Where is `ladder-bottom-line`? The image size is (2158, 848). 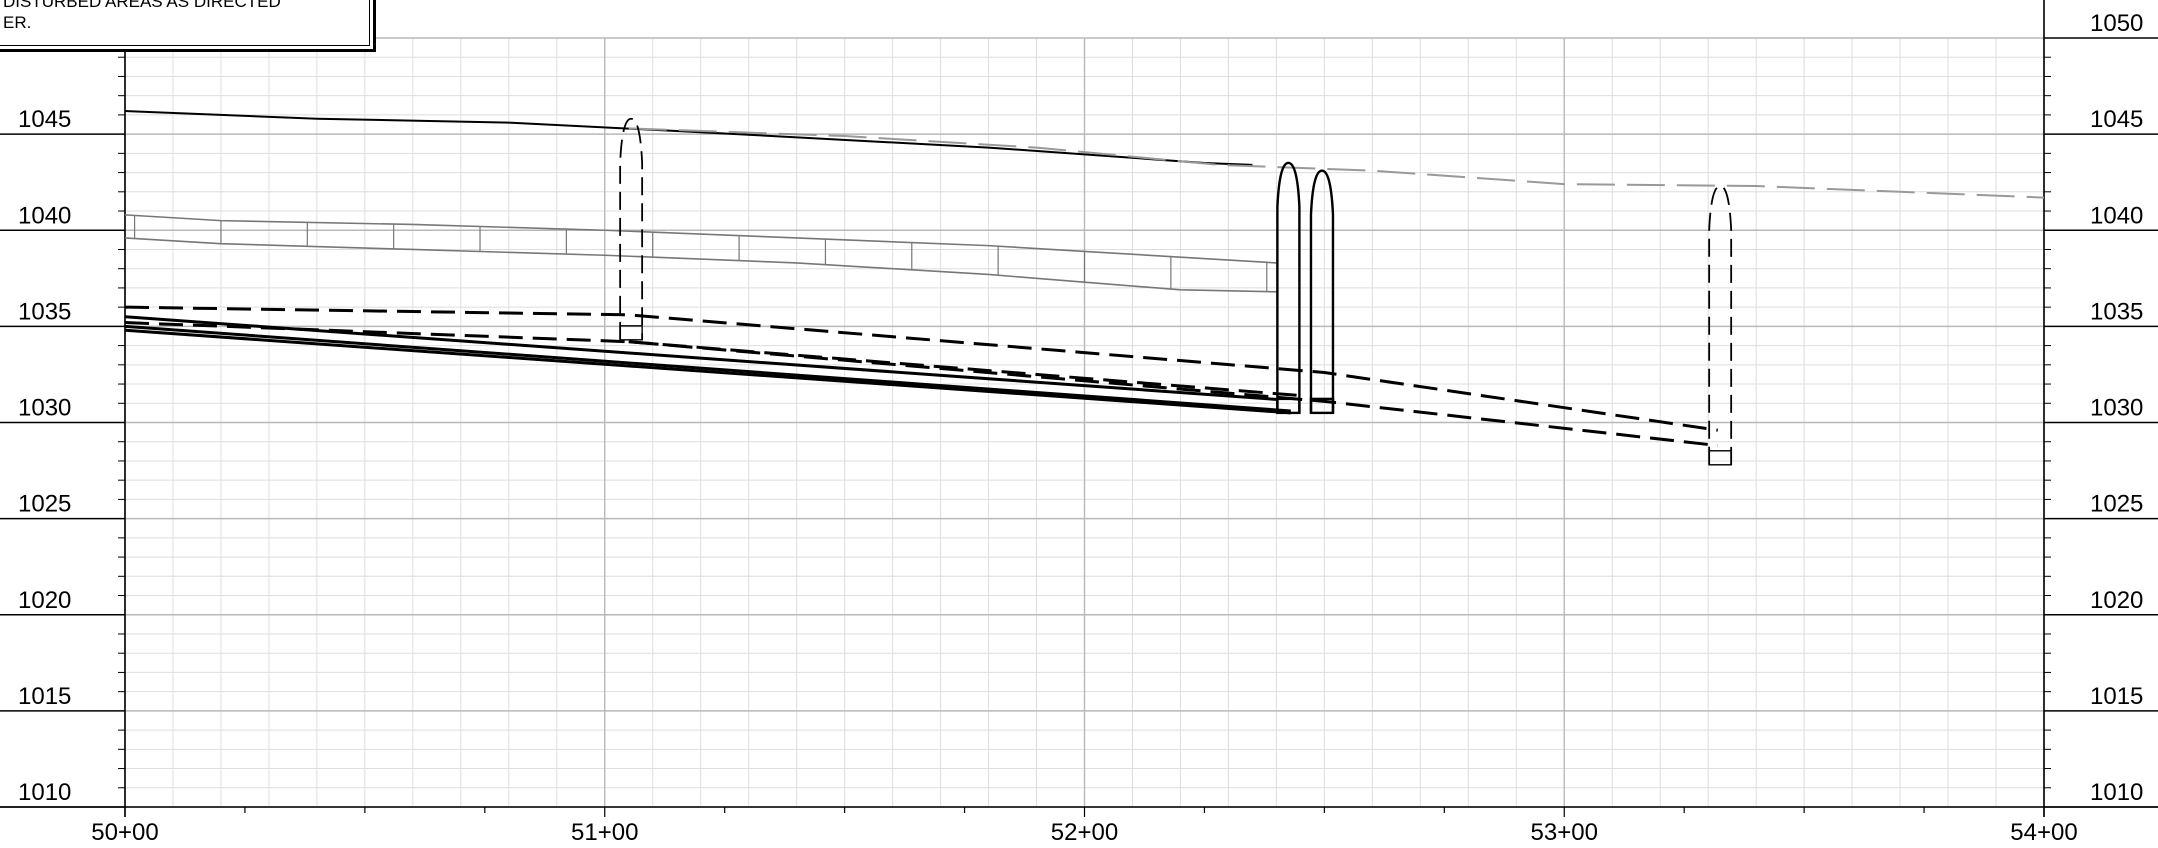 ladder-bottom-line is located at coordinates (700, 265).